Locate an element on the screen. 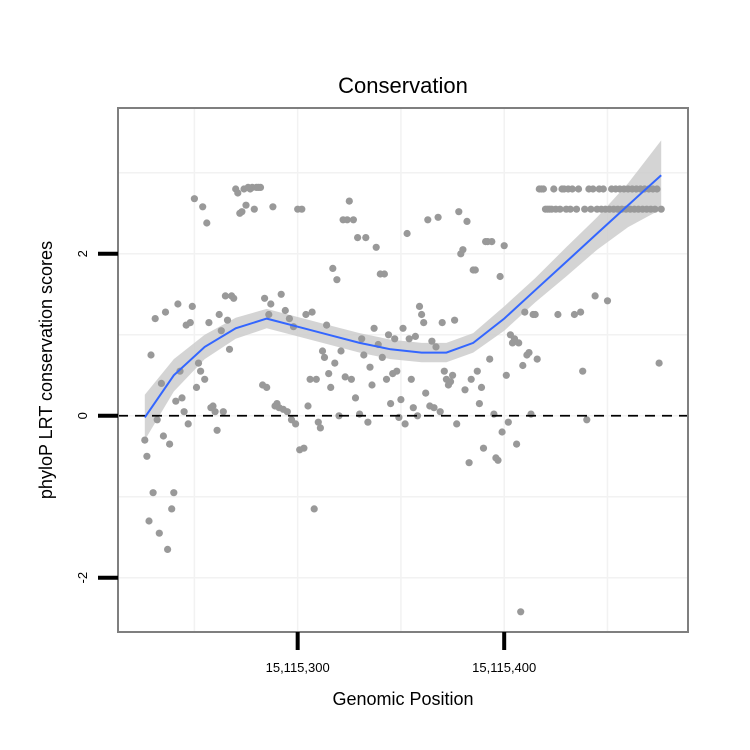  y-tick-label: -2 is located at coordinates (82, 578).